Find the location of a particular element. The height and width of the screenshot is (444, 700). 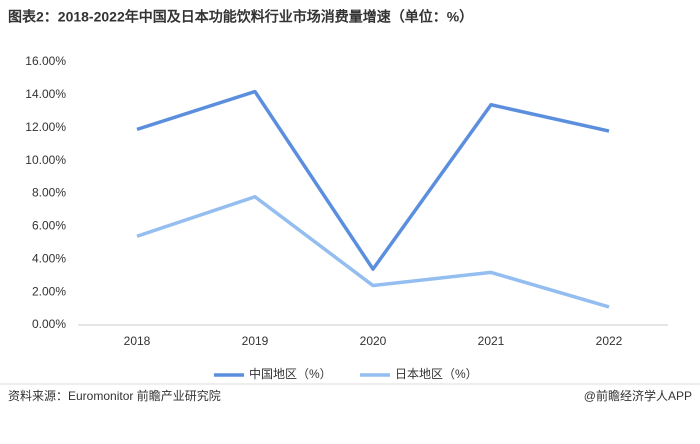

x-tick-label: 2018 is located at coordinates (137, 341).